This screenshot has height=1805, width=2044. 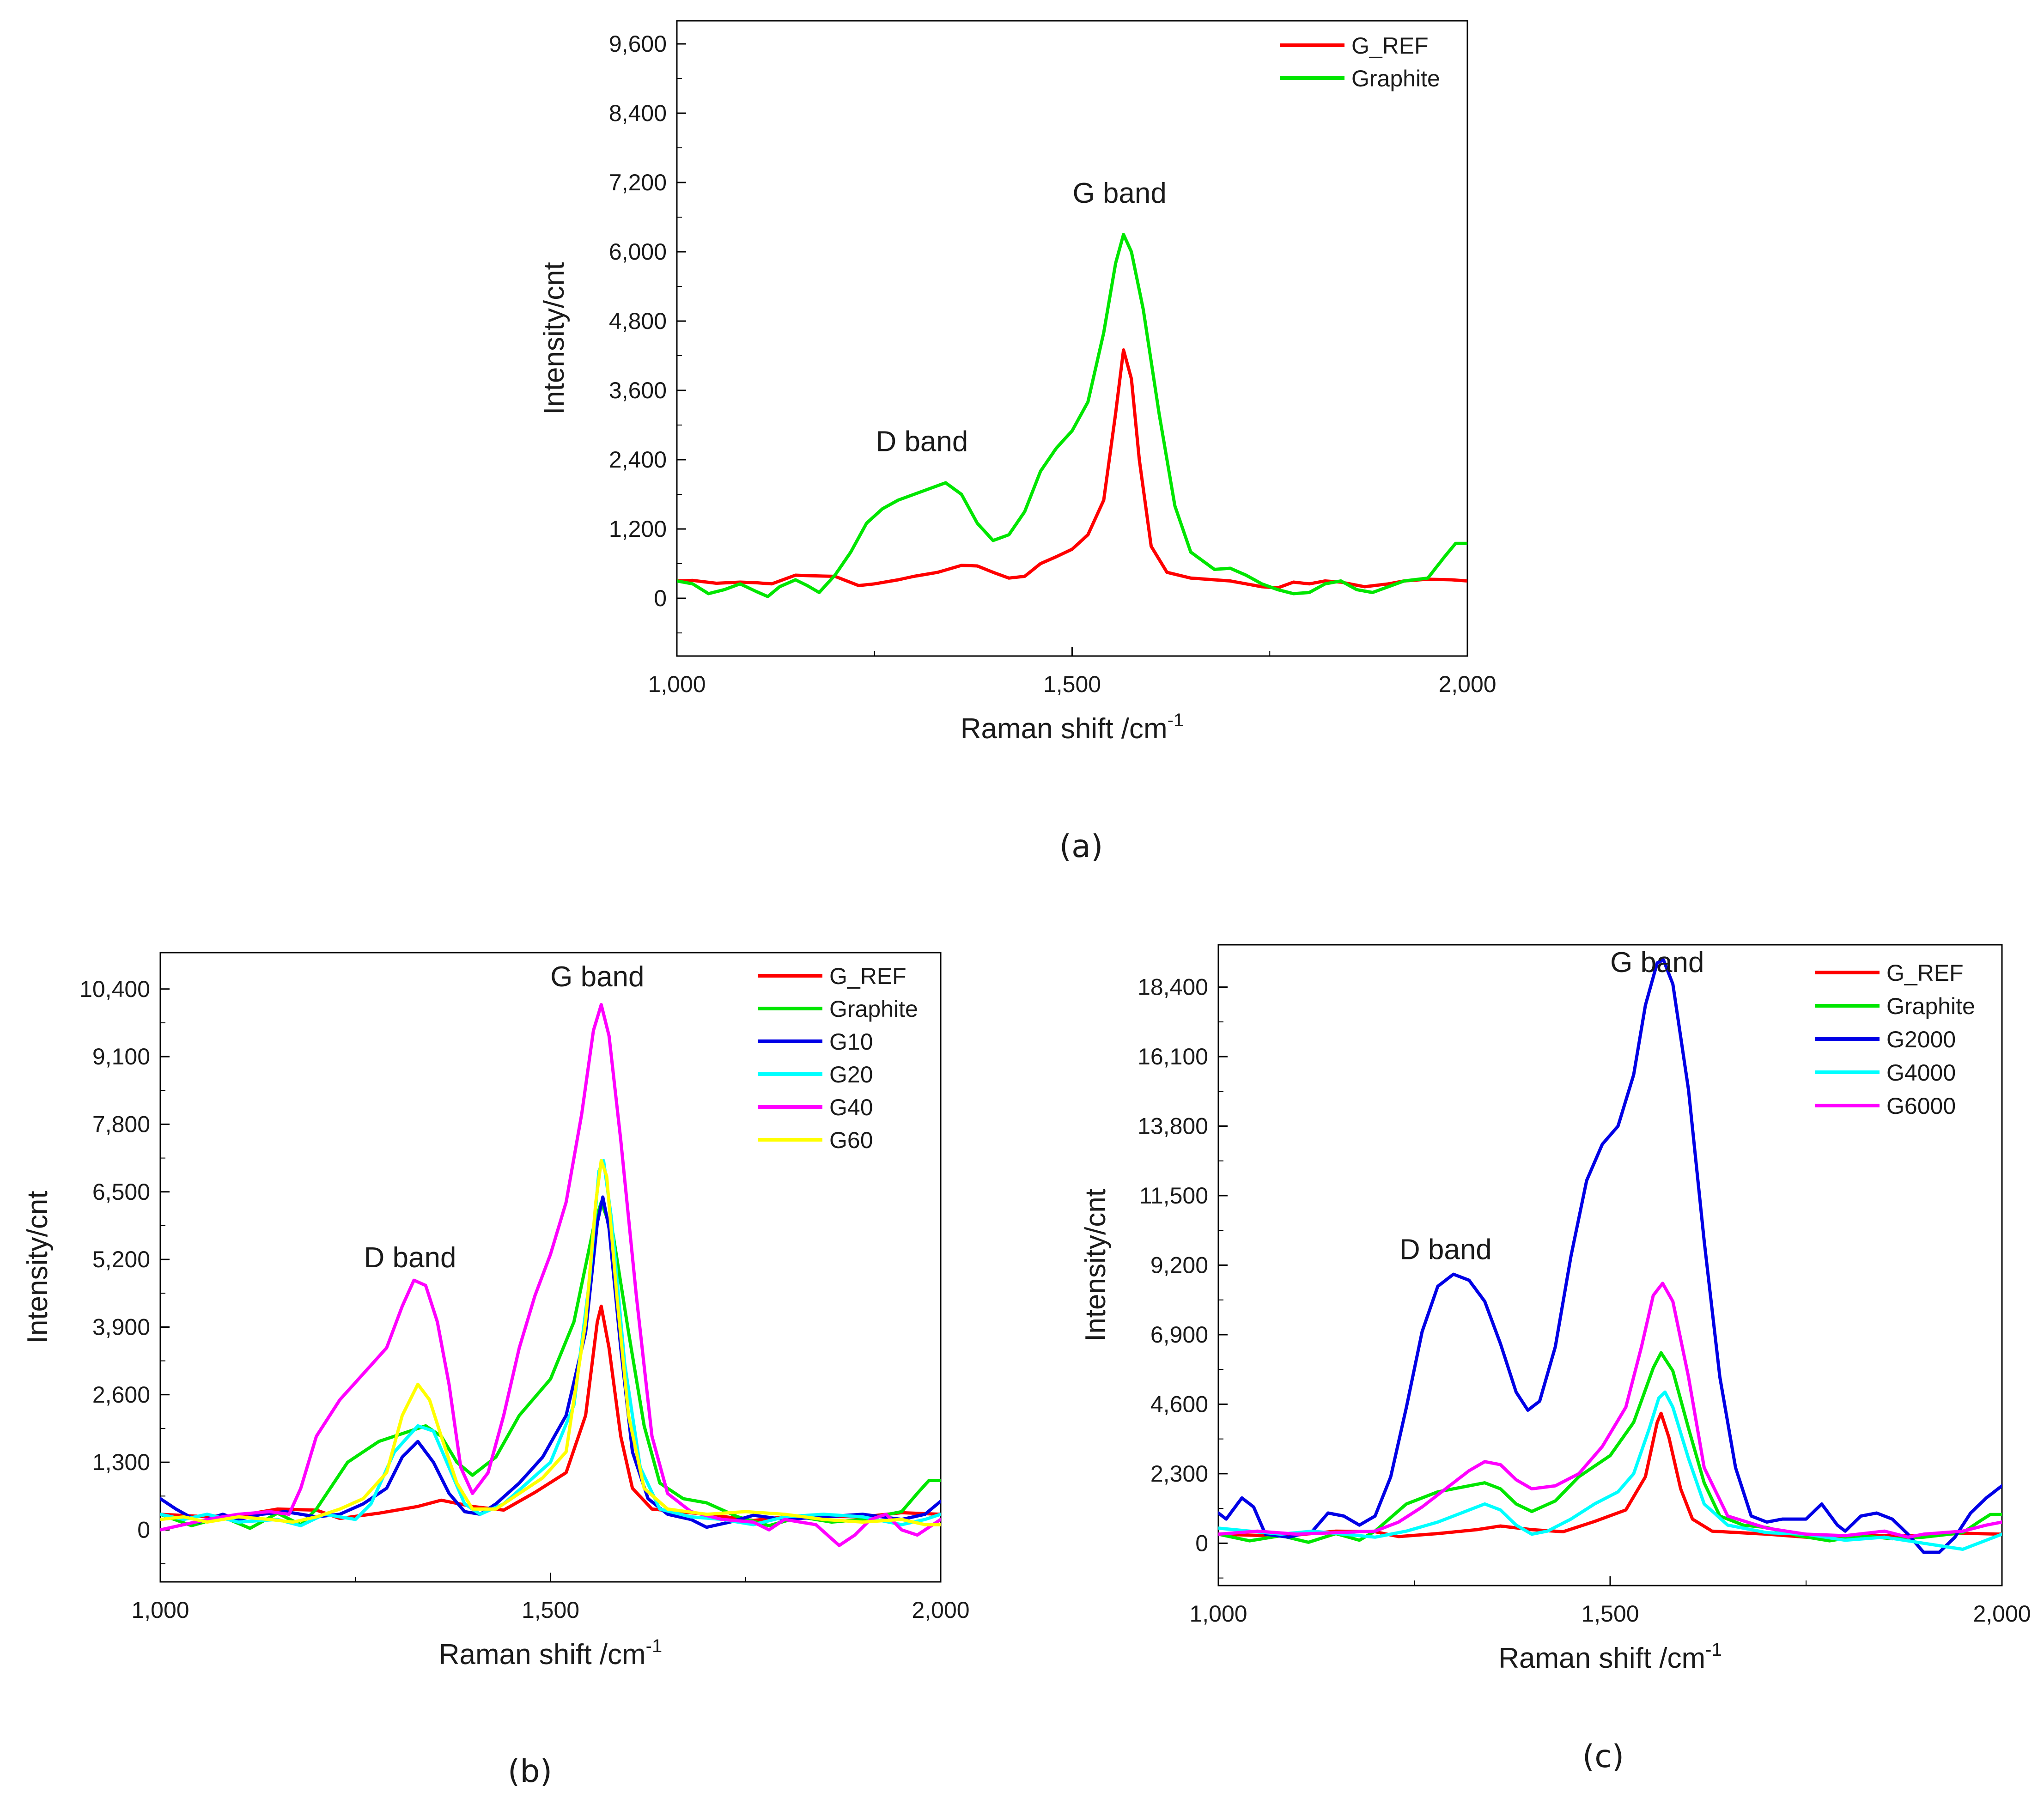 I want to click on y-tick-label: 7,200, so click(x=638, y=182).